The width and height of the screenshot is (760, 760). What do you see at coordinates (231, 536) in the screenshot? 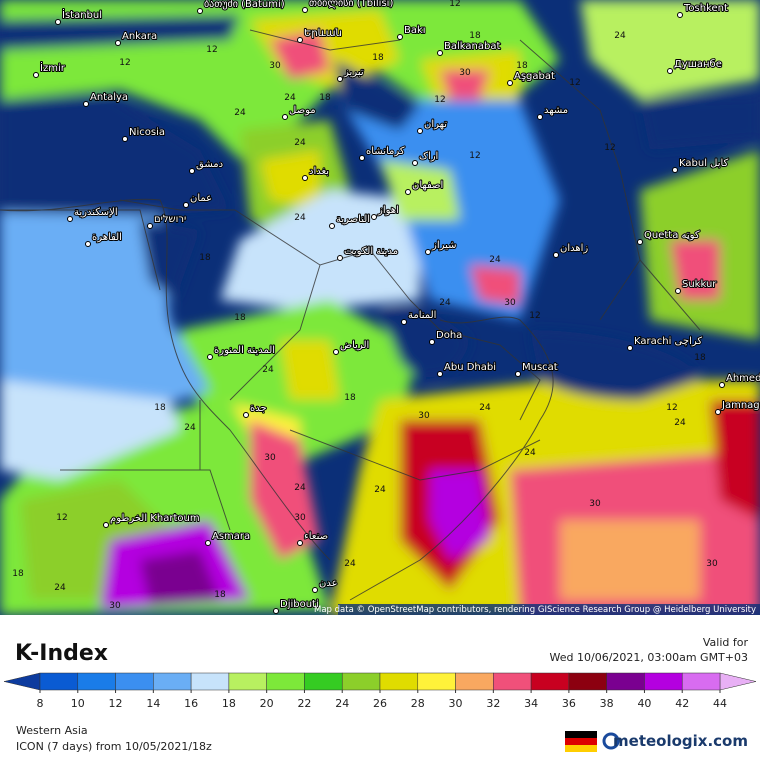
I see `place-label: Asmara` at bounding box center [231, 536].